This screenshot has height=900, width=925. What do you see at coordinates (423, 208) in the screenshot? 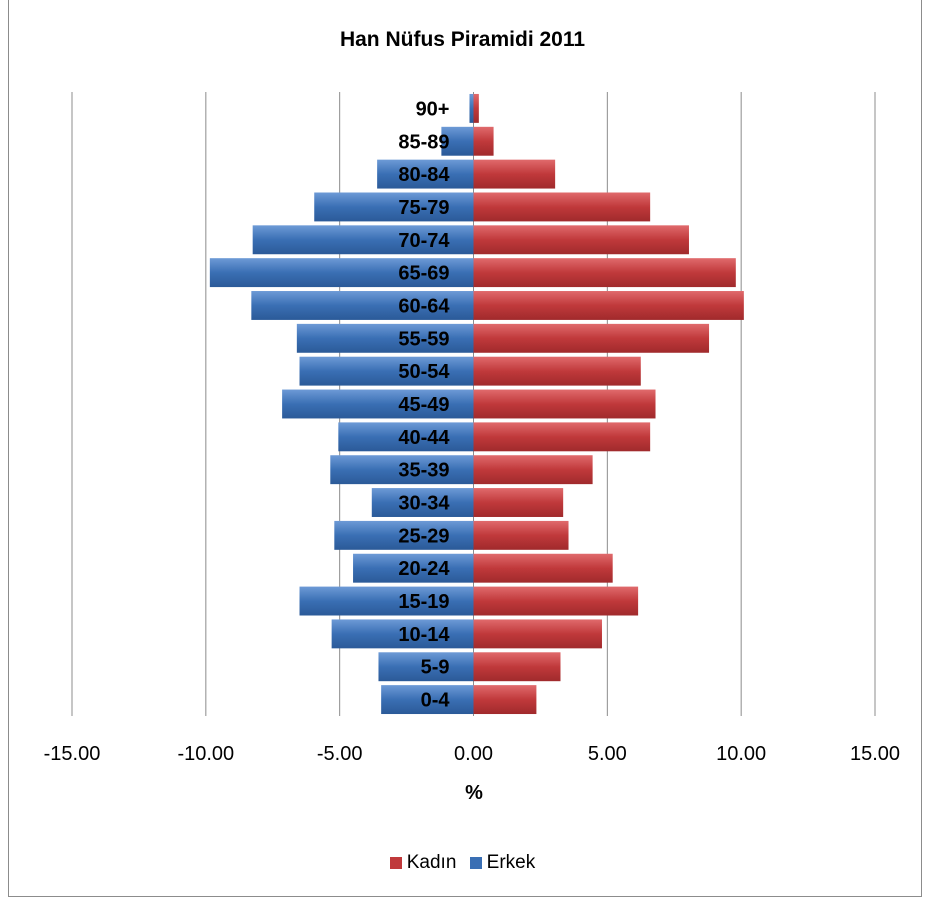
I see `category-label: 75-79` at bounding box center [423, 208].